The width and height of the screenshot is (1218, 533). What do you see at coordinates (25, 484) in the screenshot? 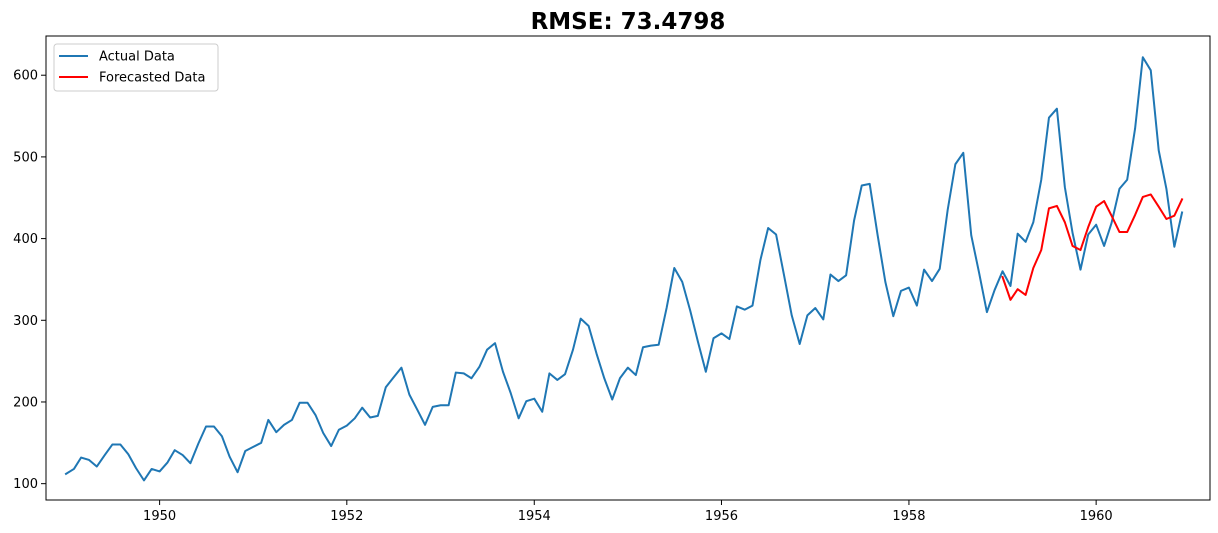
I see `y-tick-label: 100` at bounding box center [25, 484].